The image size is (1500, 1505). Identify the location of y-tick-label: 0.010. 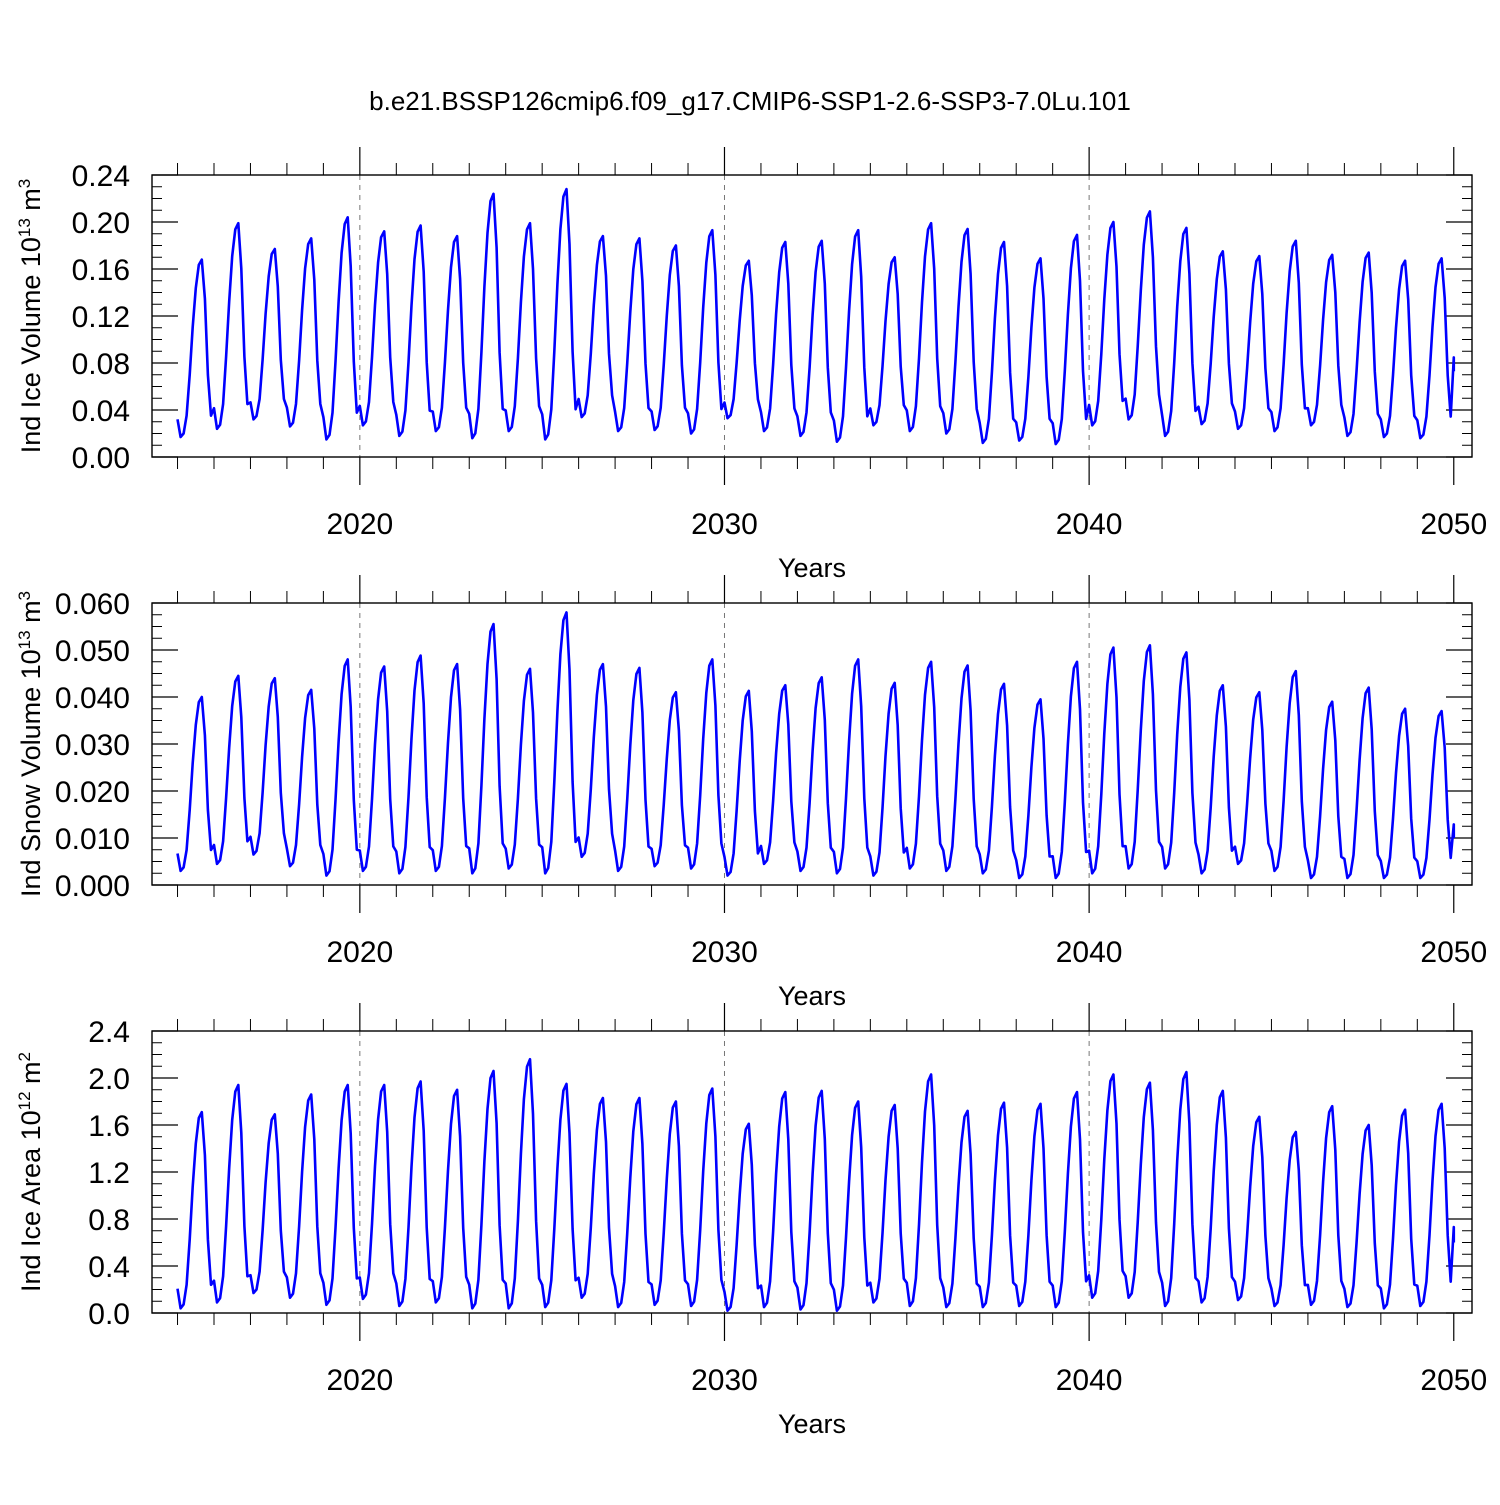
(92, 839).